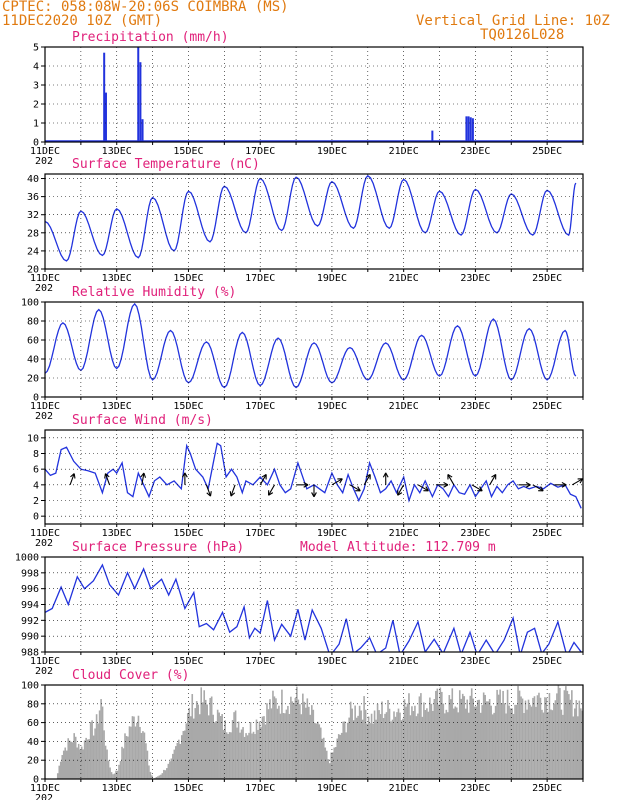 The height and width of the screenshot is (800, 618). I want to click on cloud-ytick-label-0: 0, so click(36, 780).